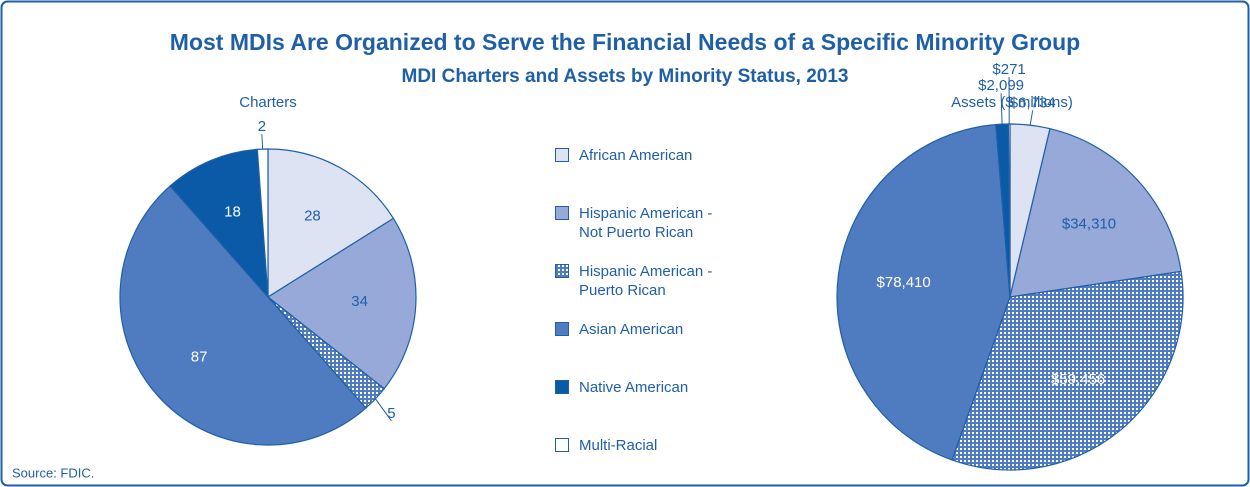 The width and height of the screenshot is (1250, 487). I want to click on legend-item: Native American, so click(665, 407).